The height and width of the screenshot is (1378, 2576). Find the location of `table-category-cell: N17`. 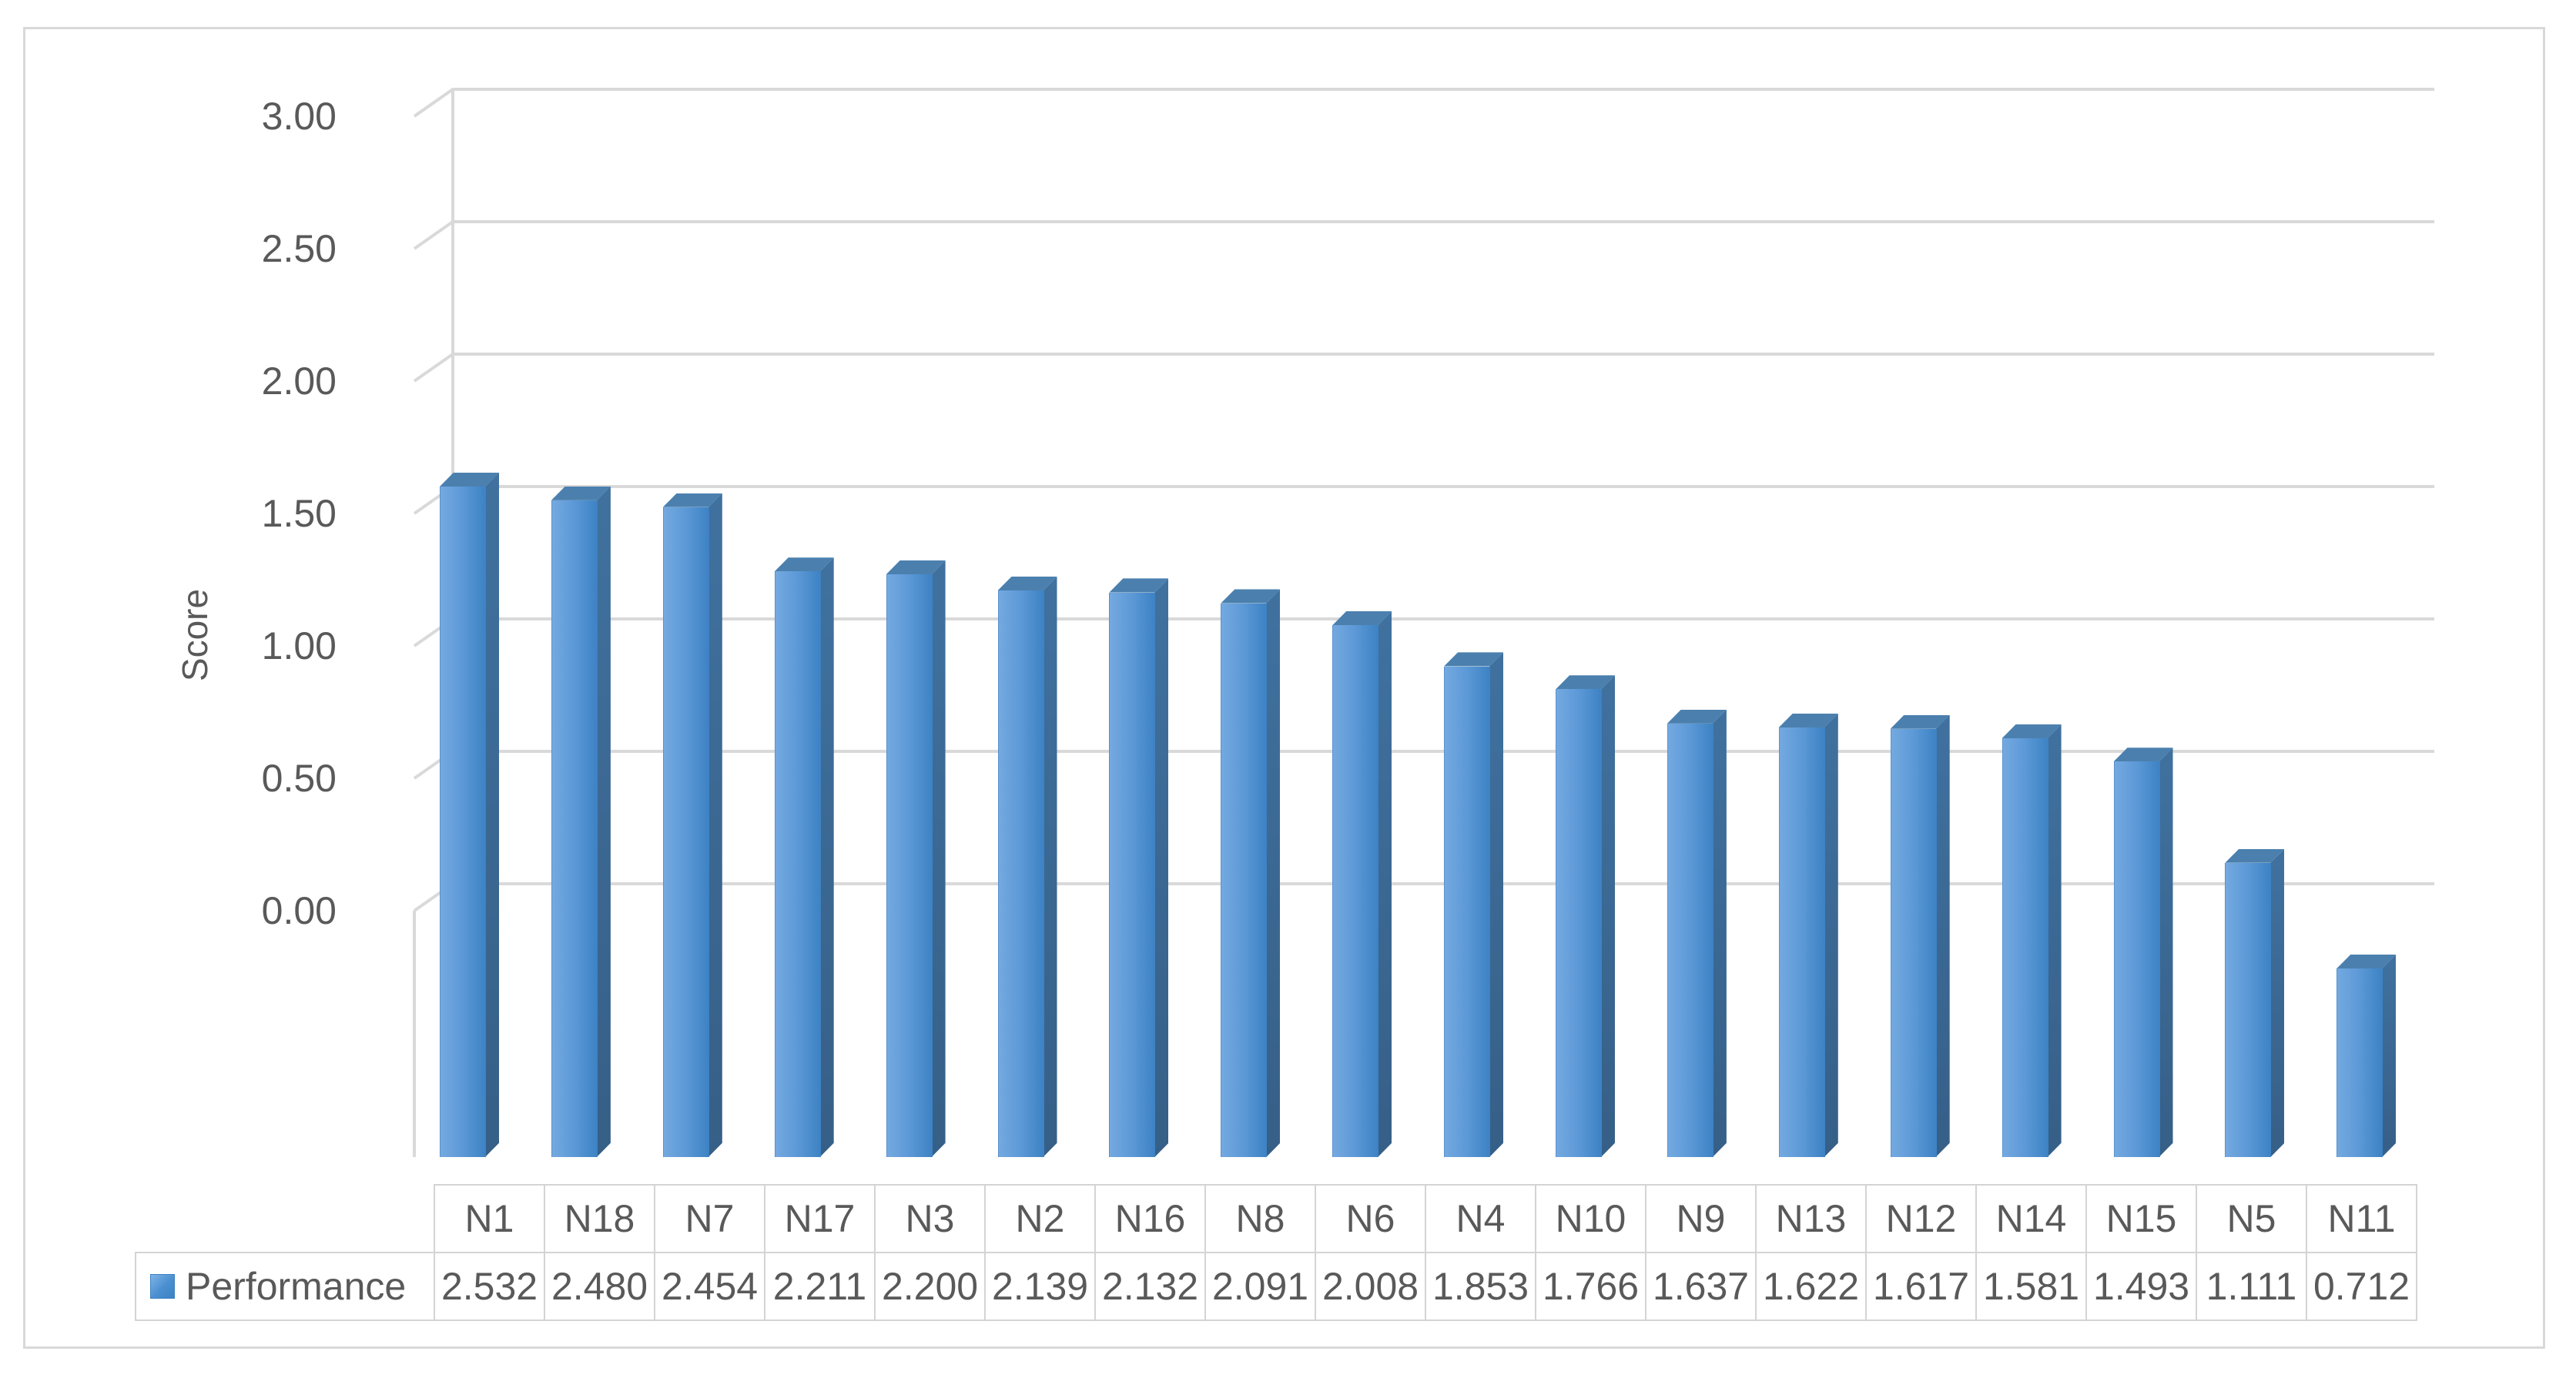

table-category-cell: N17 is located at coordinates (820, 1218).